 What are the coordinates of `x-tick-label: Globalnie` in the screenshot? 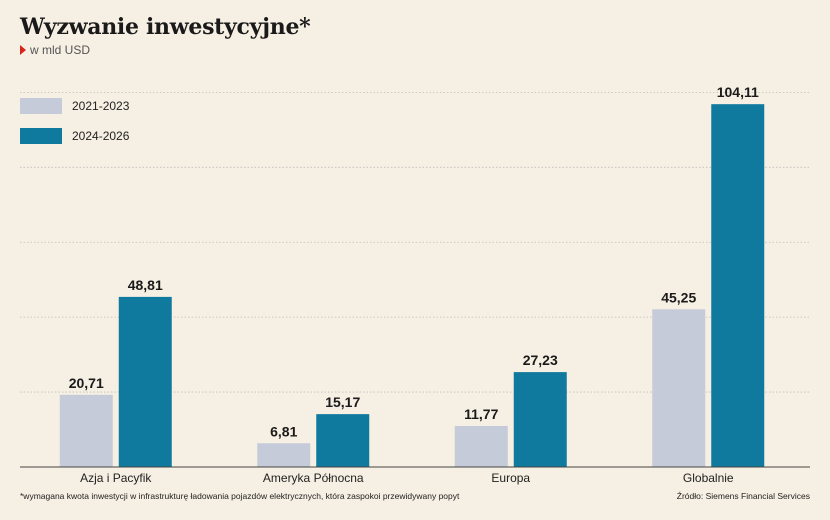 It's located at (708, 478).